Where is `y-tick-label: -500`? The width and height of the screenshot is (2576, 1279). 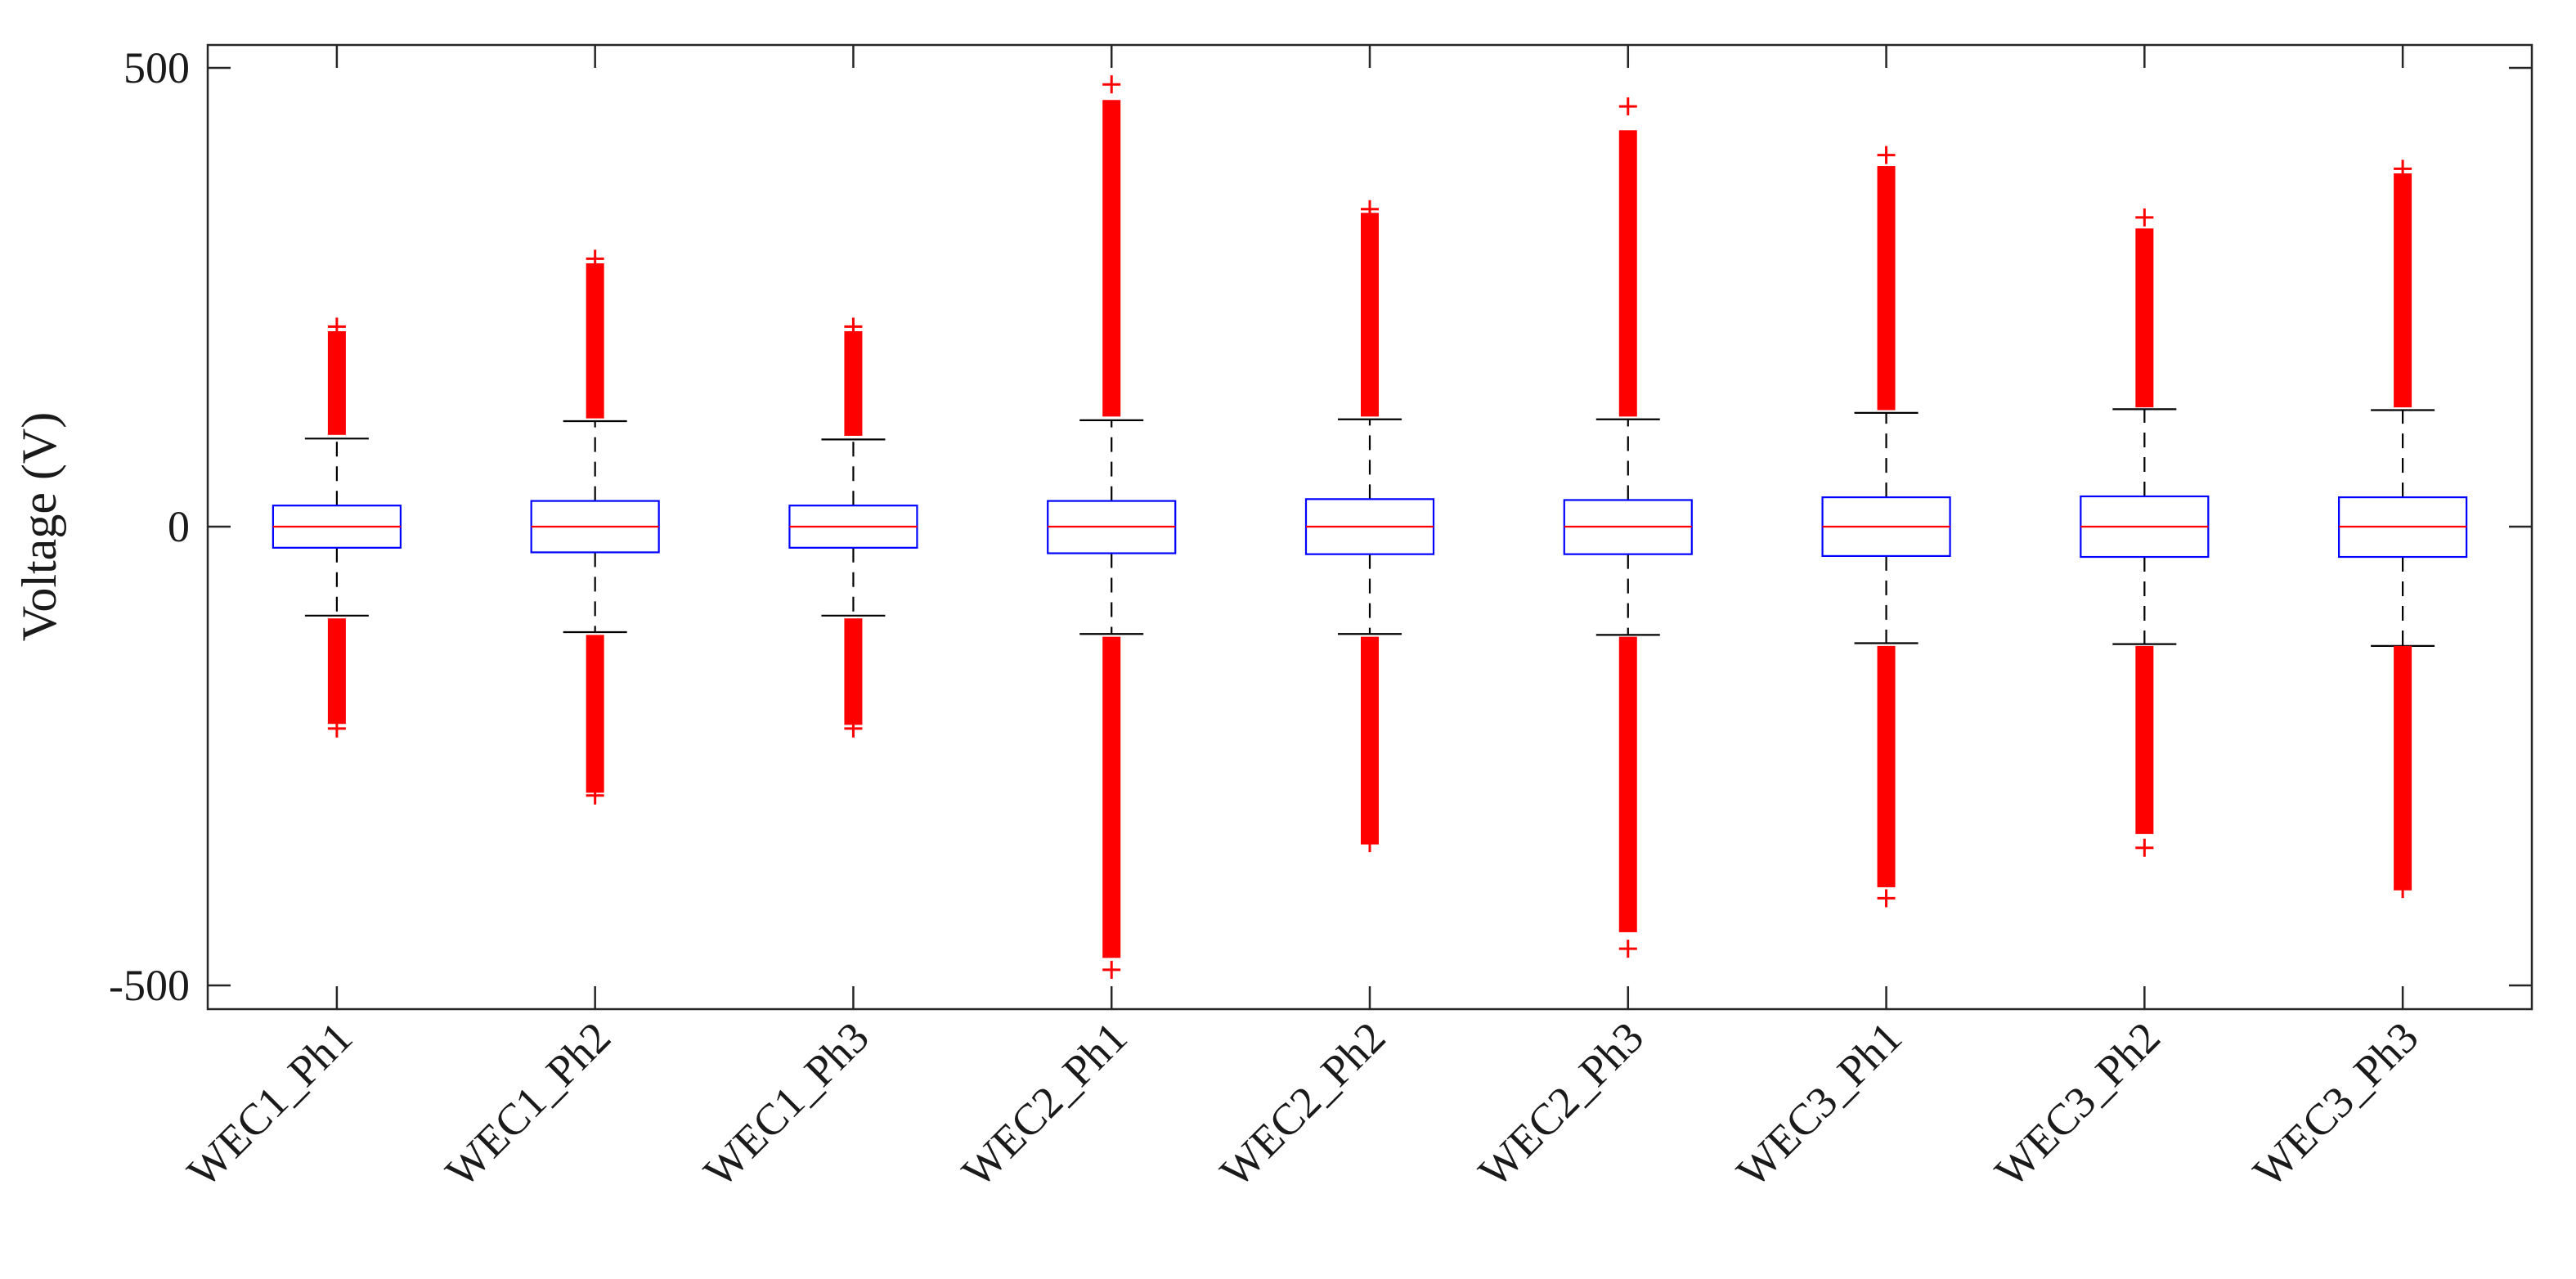
y-tick-label: -500 is located at coordinates (149, 986).